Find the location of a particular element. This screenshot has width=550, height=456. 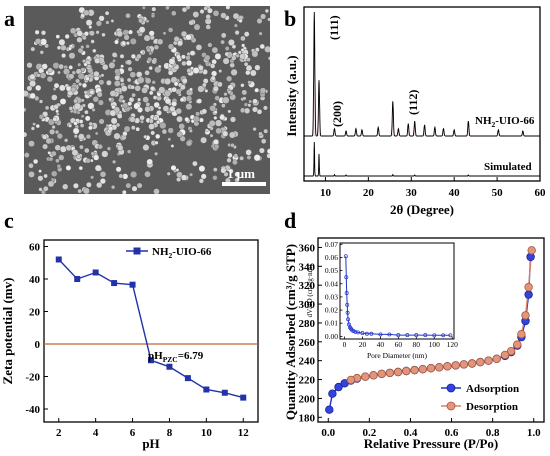

xrd-series-sample is located at coordinates (422, 74).